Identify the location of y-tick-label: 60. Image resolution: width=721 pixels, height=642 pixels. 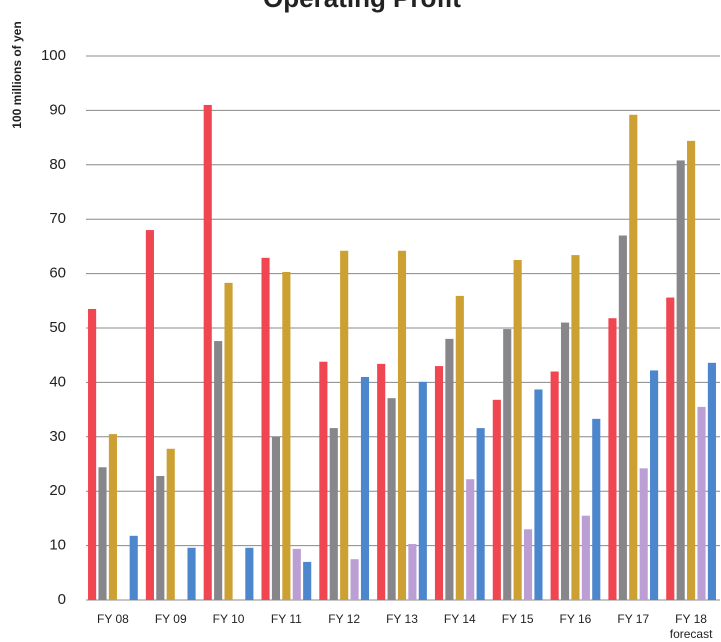
(57, 273).